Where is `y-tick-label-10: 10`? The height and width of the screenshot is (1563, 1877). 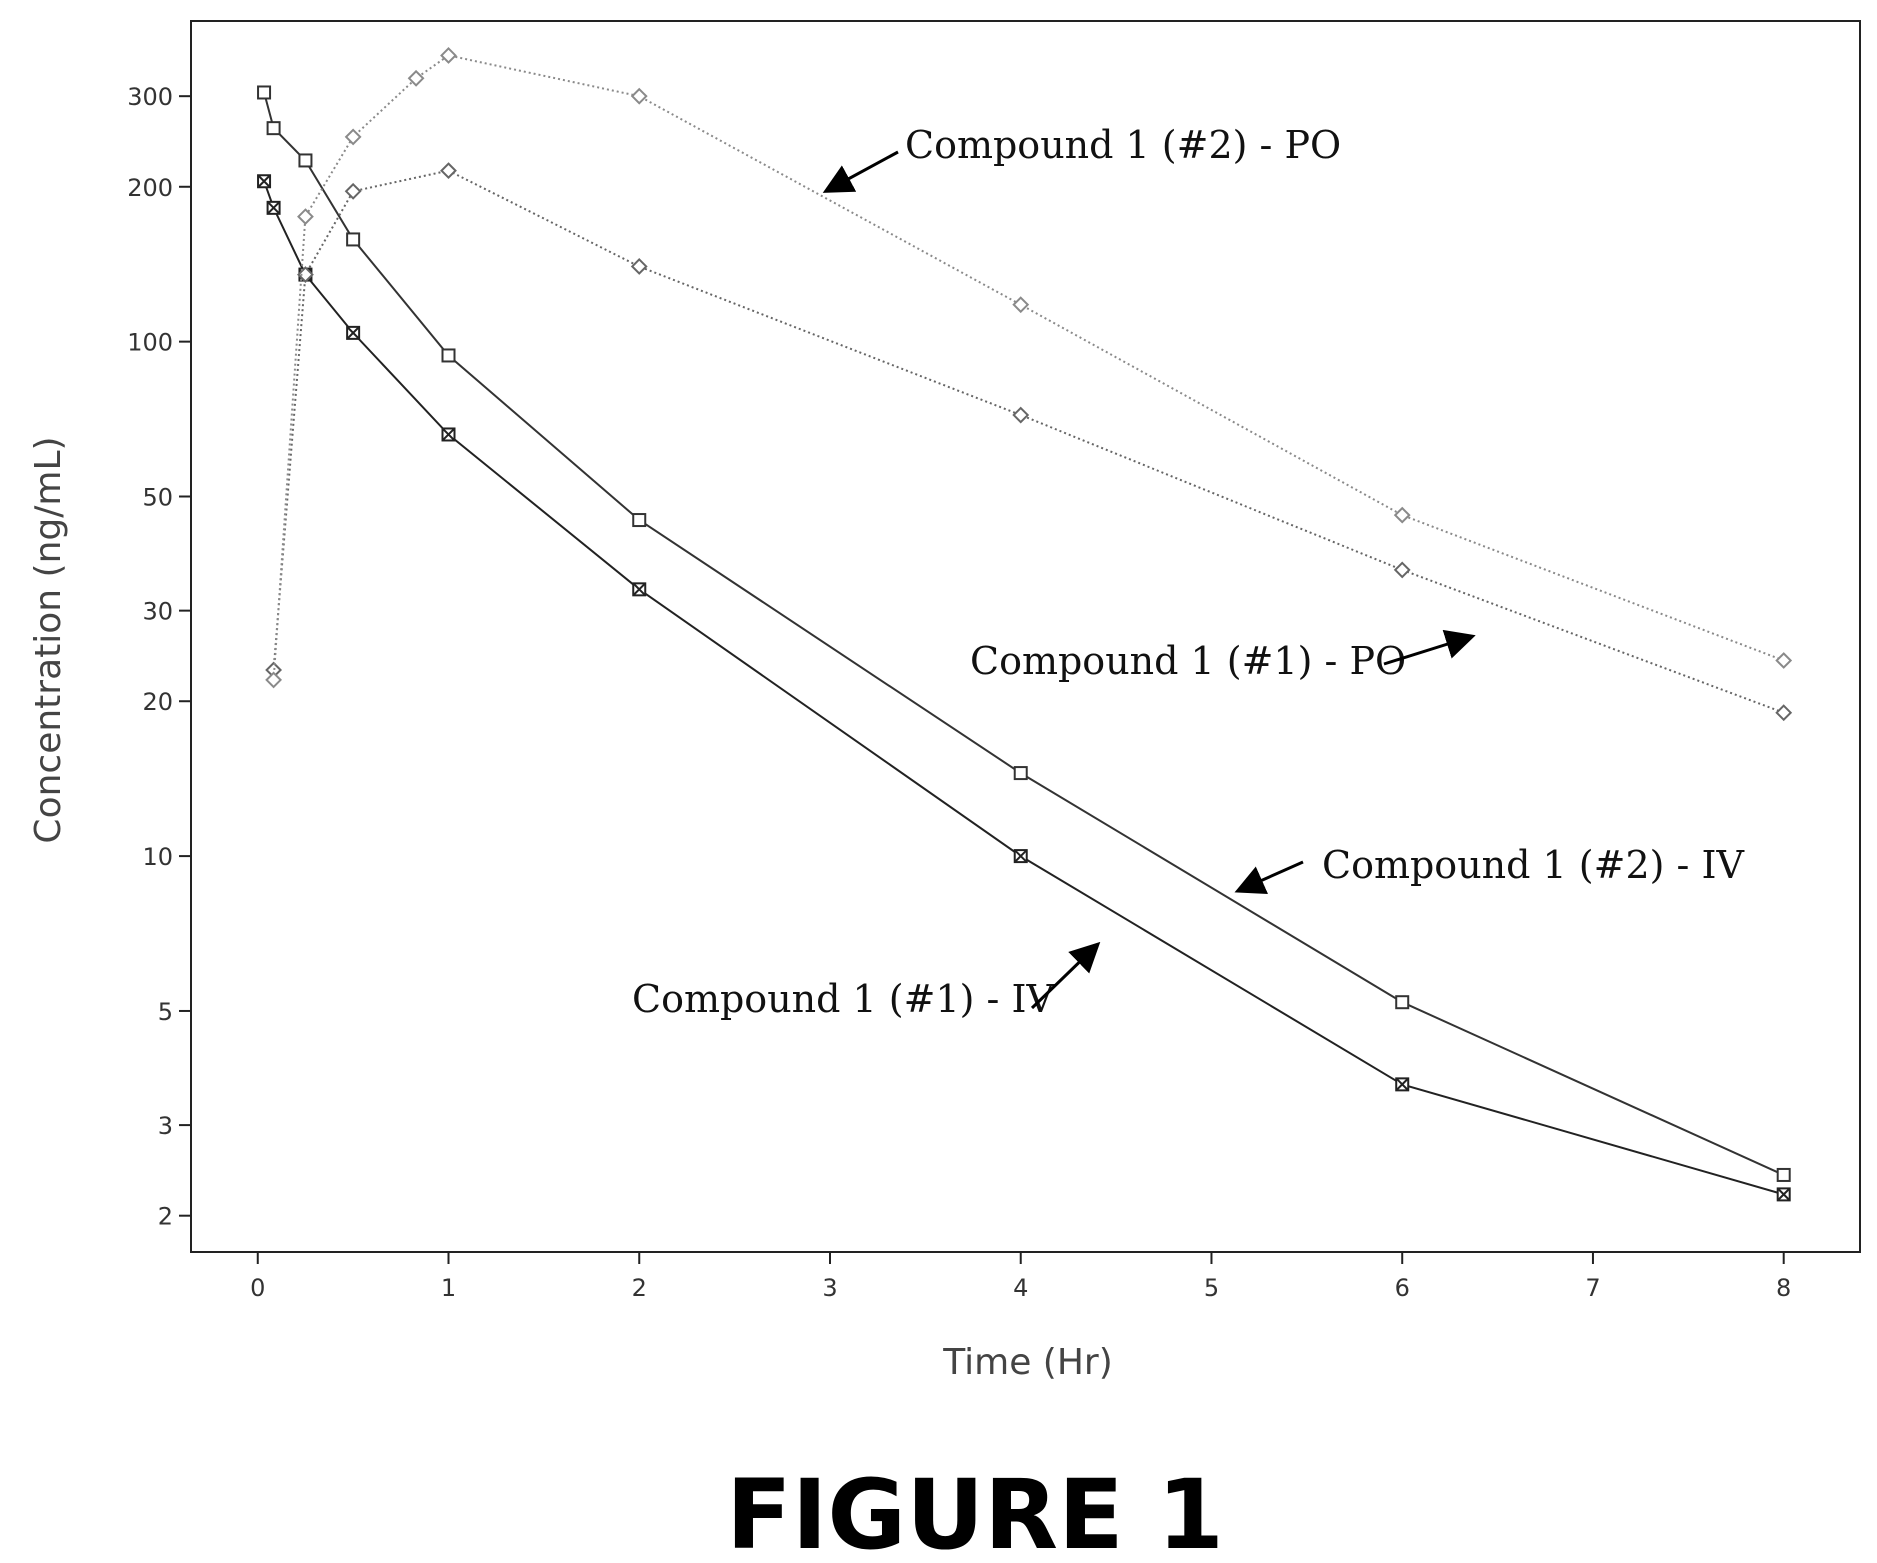
y-tick-label-10: 10 is located at coordinates (157, 857).